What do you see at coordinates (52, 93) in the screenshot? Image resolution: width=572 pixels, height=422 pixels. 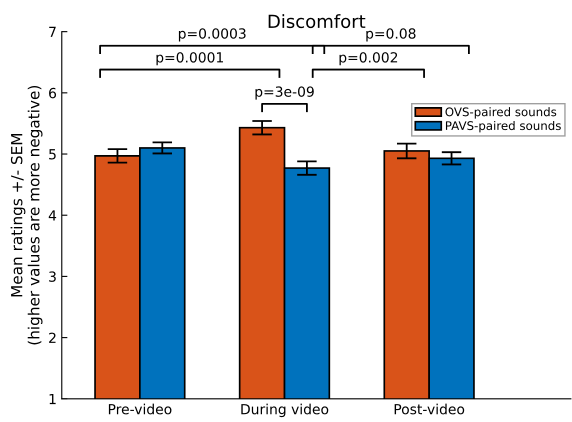 I see `y-tick-label: 6` at bounding box center [52, 93].